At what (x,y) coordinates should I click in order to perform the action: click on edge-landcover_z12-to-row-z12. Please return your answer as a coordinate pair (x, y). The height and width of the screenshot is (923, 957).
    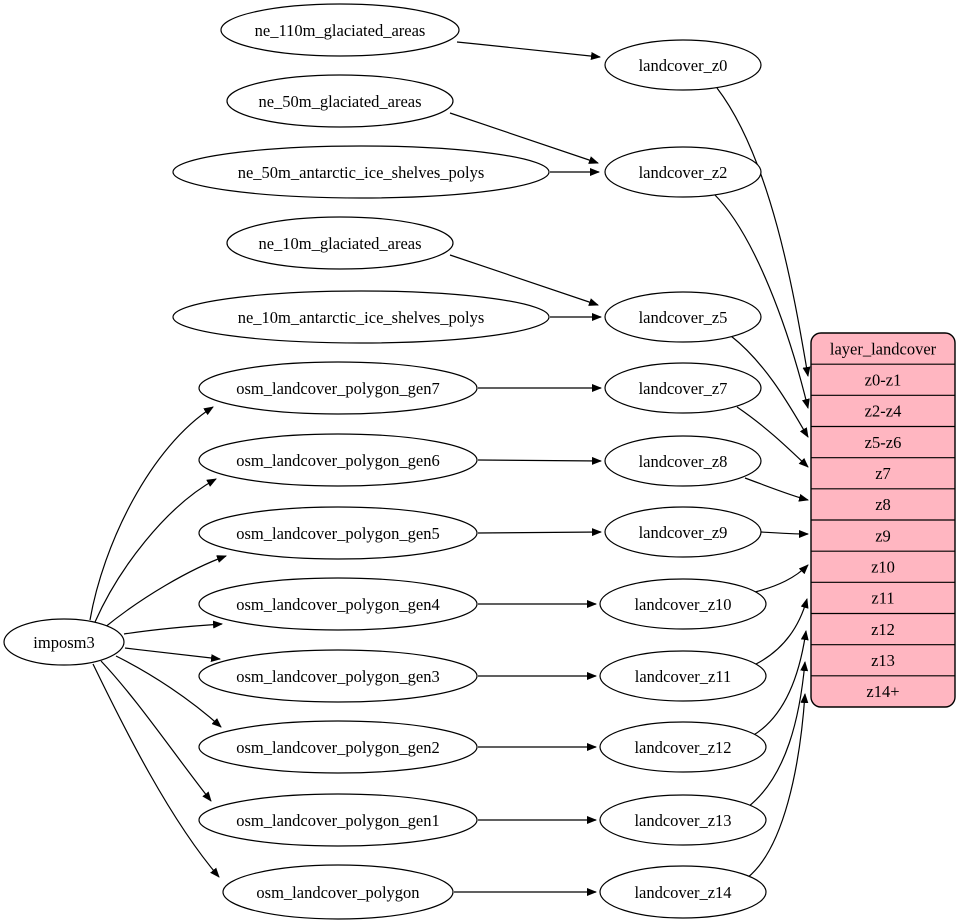
    Looking at the image, I should click on (780, 683).